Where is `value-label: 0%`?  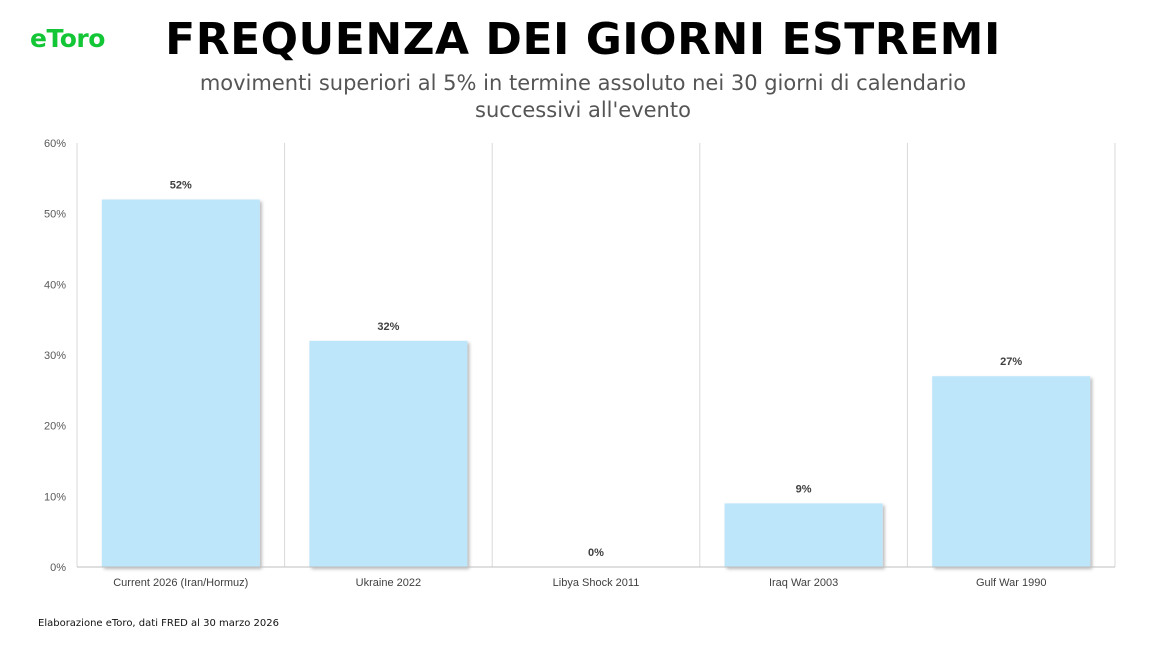 value-label: 0% is located at coordinates (596, 553).